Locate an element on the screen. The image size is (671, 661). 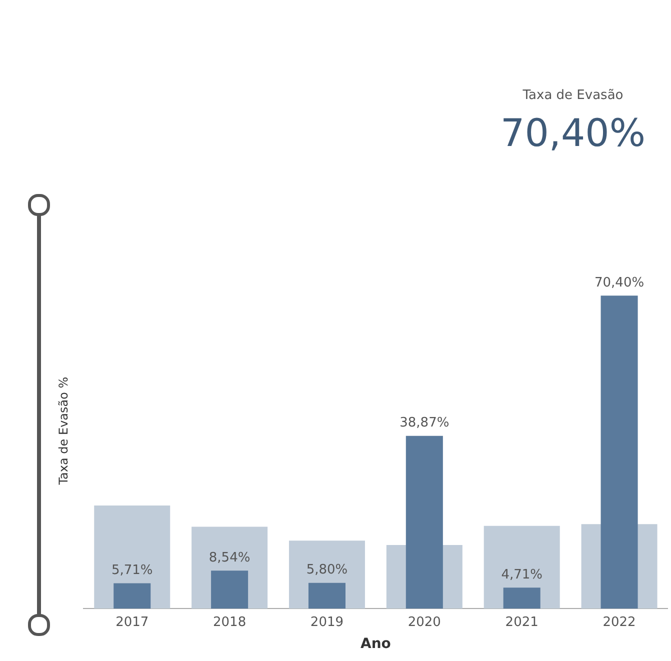
text: Taxa de Evasão is located at coordinates (573, 95).